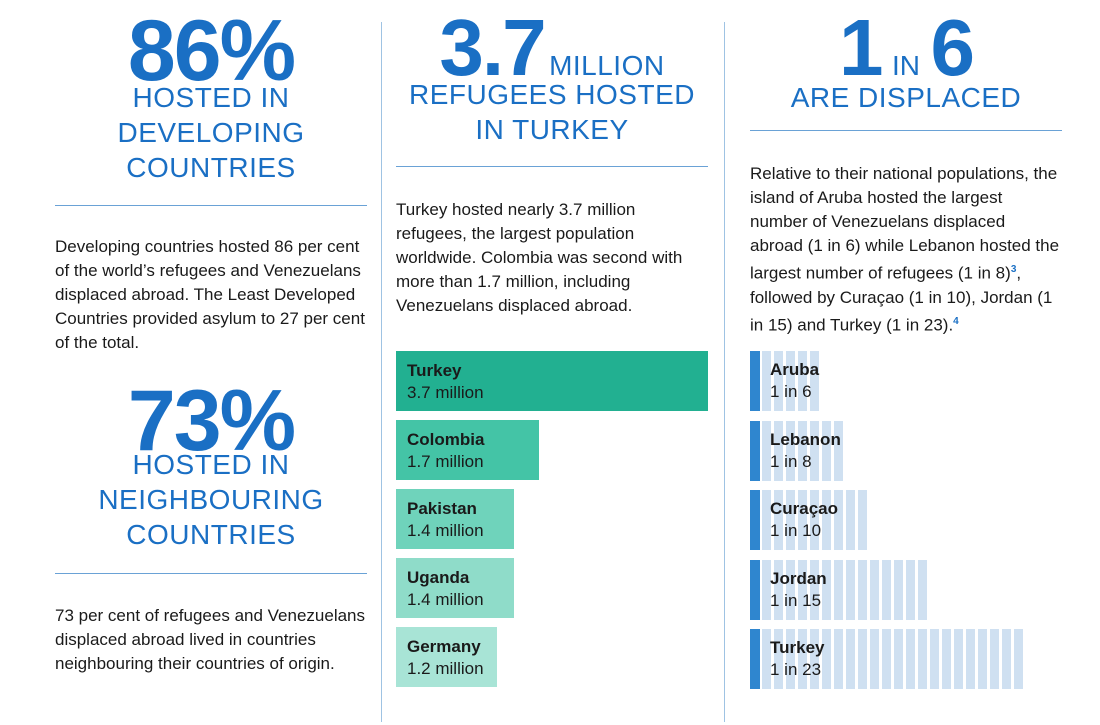  What do you see at coordinates (381, 372) in the screenshot?
I see `column-divider-left` at bounding box center [381, 372].